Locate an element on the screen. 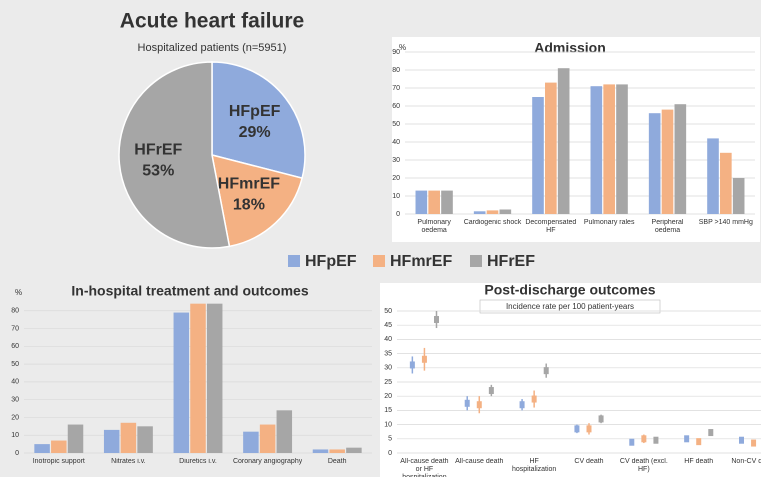 The width and height of the screenshot is (761, 477). x-tick-label: Death is located at coordinates (337, 461).